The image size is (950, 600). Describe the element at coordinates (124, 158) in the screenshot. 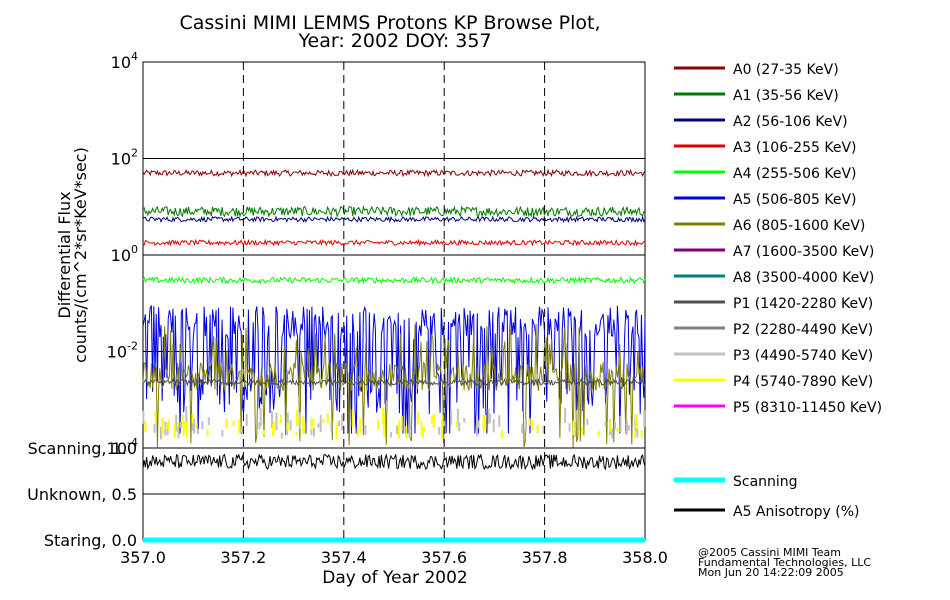

I see `y-tick-label: 10²` at that location.